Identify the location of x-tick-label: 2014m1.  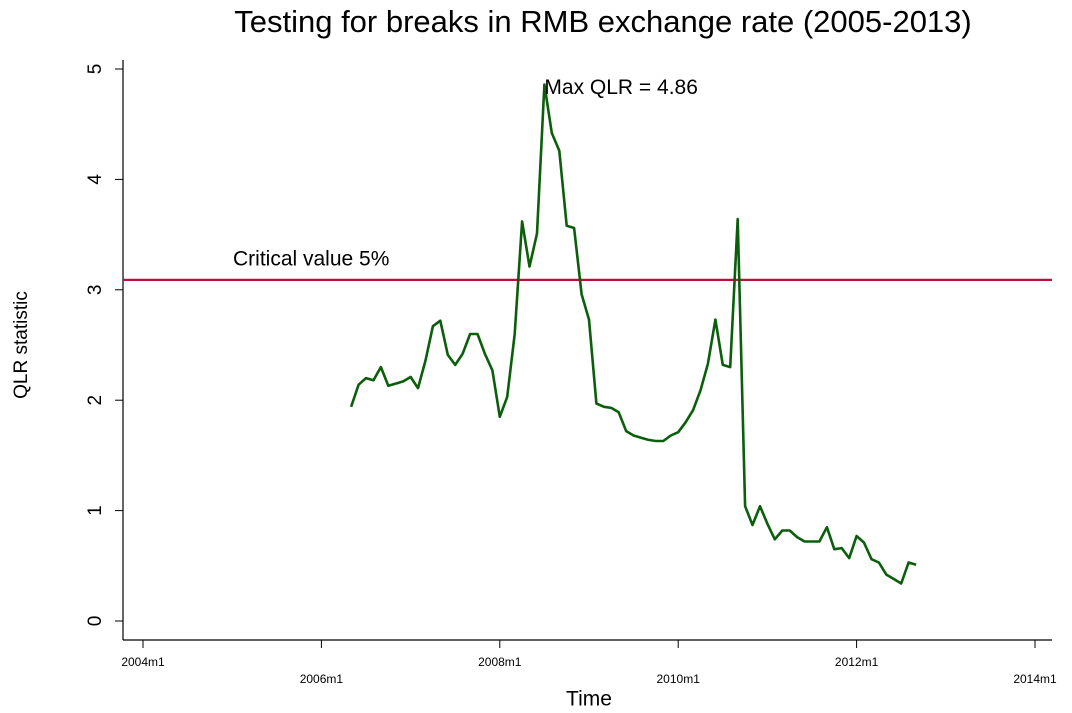
(1035, 679).